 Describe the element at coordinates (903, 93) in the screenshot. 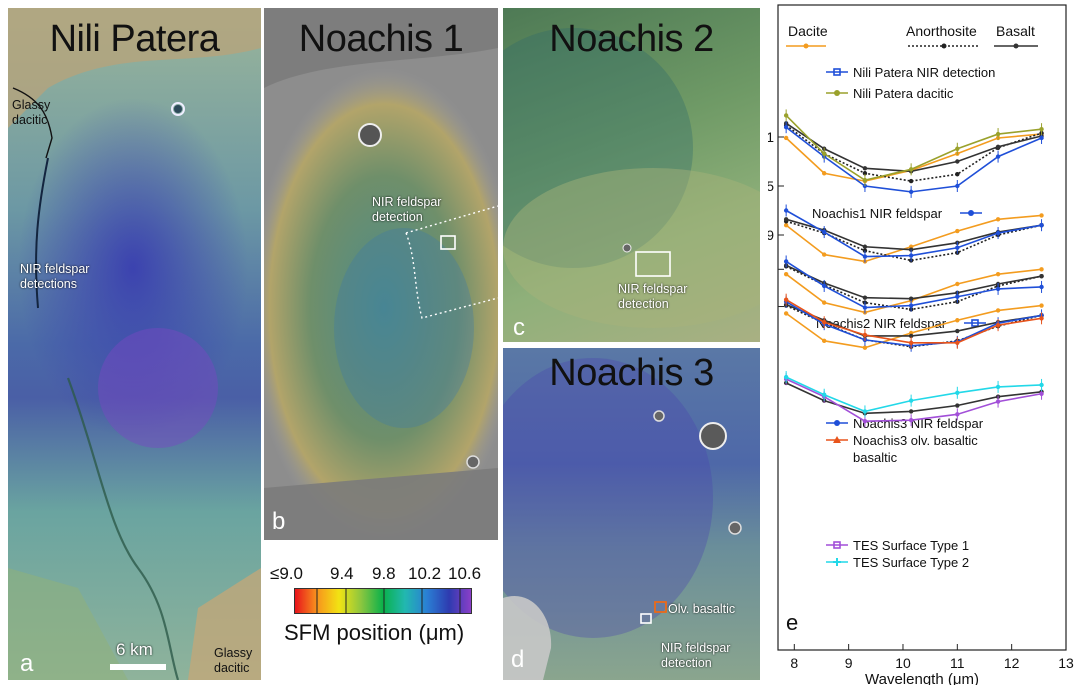

I see `legend-label-g0-1: Nili Patera dacitic` at that location.